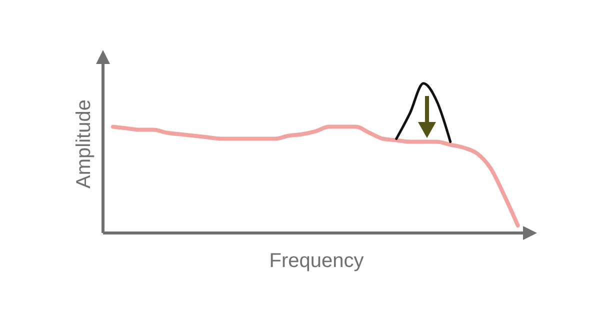 Image resolution: width=600 pixels, height=323 pixels. Describe the element at coordinates (84, 144) in the screenshot. I see `y-axis-title: Amplitude` at that location.